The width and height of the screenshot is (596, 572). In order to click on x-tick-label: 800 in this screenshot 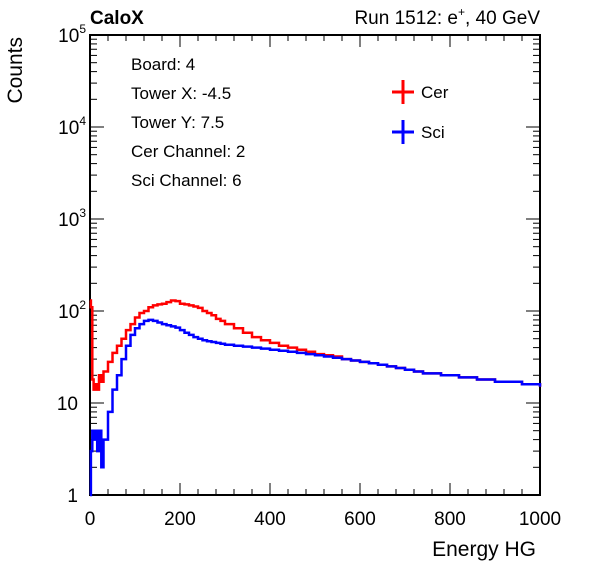, I will do `click(450, 519)`.